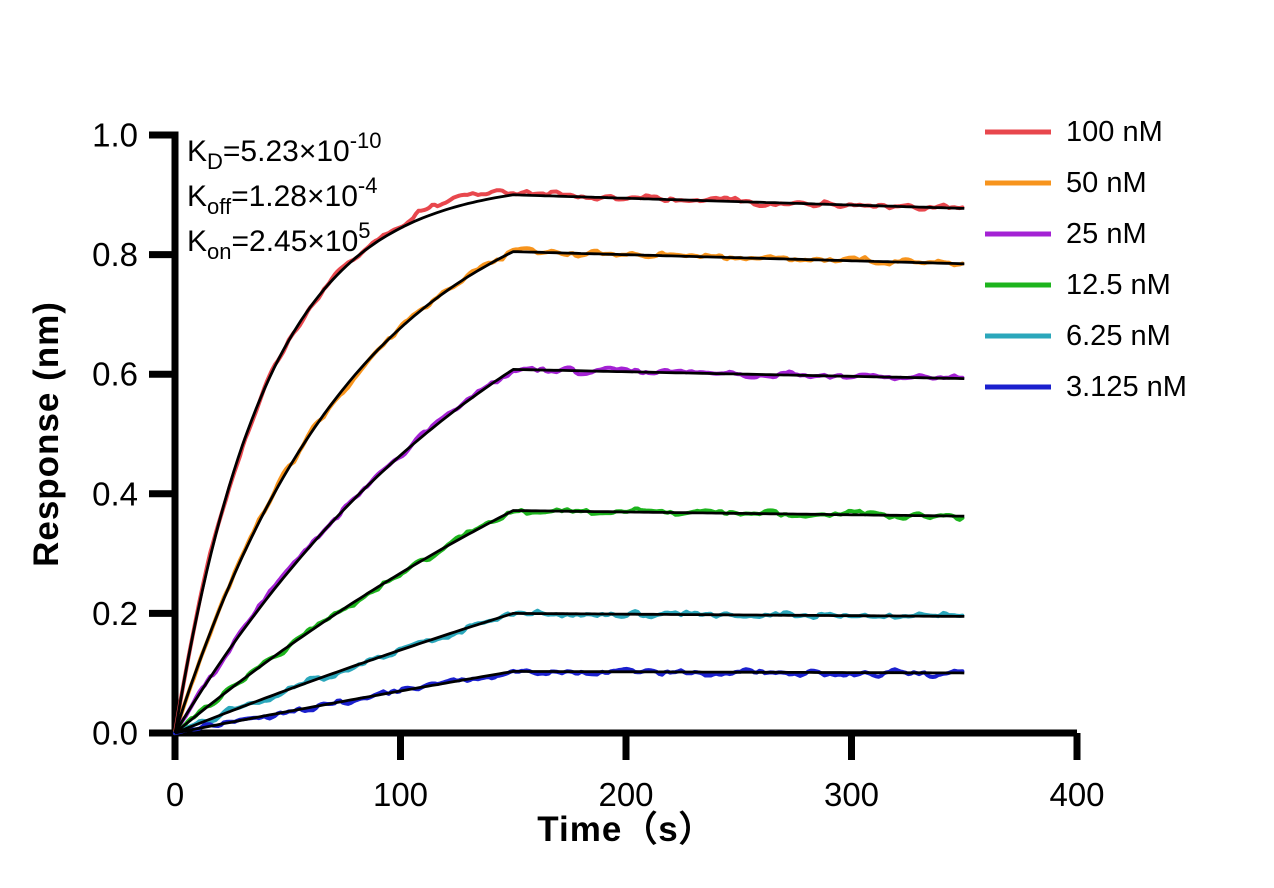  I want to click on y-axis-title: Response (nm), so click(46, 434).